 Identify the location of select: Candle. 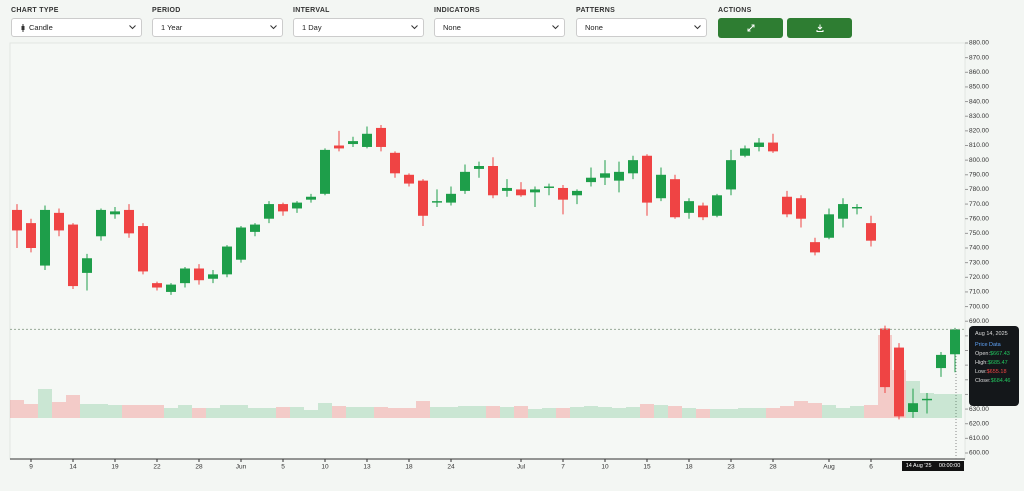
(76, 27).